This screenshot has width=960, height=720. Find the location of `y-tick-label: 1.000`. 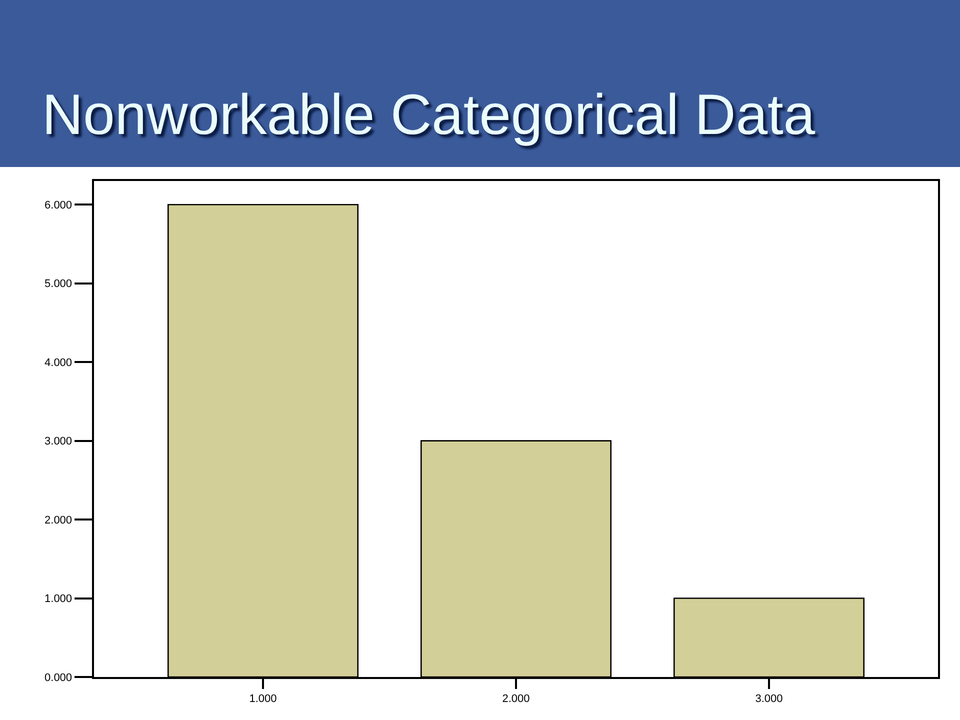

y-tick-label: 1.000 is located at coordinates (58, 599).